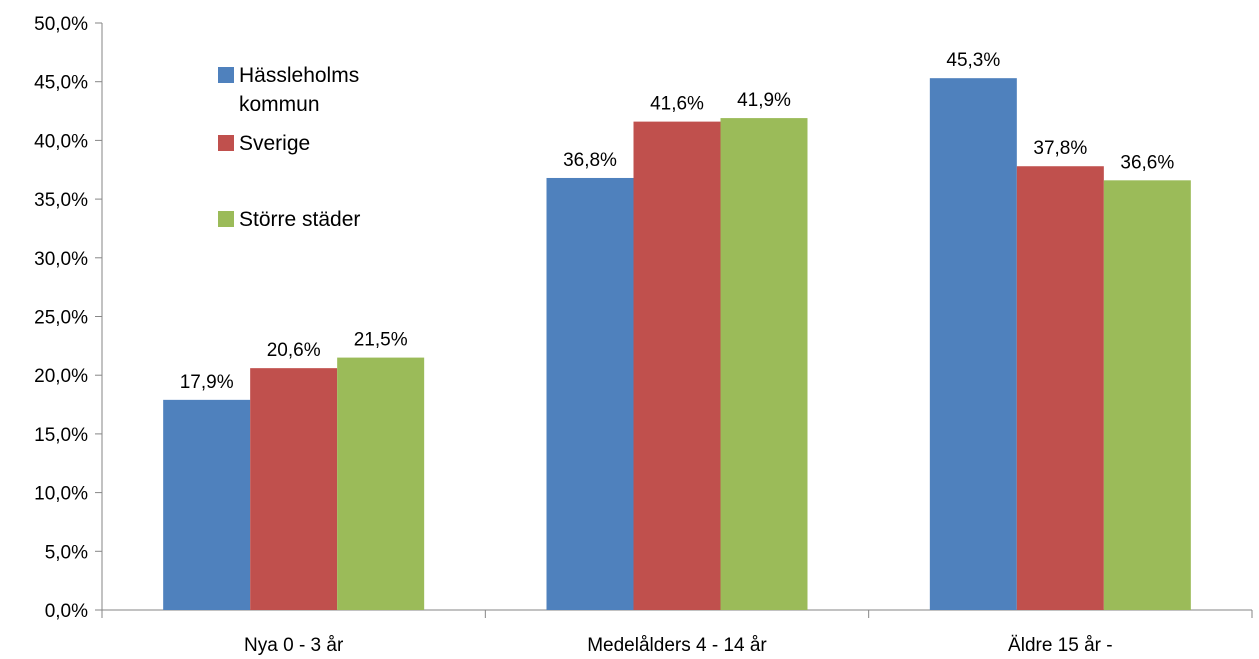 The image size is (1259, 659). Describe the element at coordinates (590, 160) in the screenshot. I see `data-label: 36,8%` at that location.